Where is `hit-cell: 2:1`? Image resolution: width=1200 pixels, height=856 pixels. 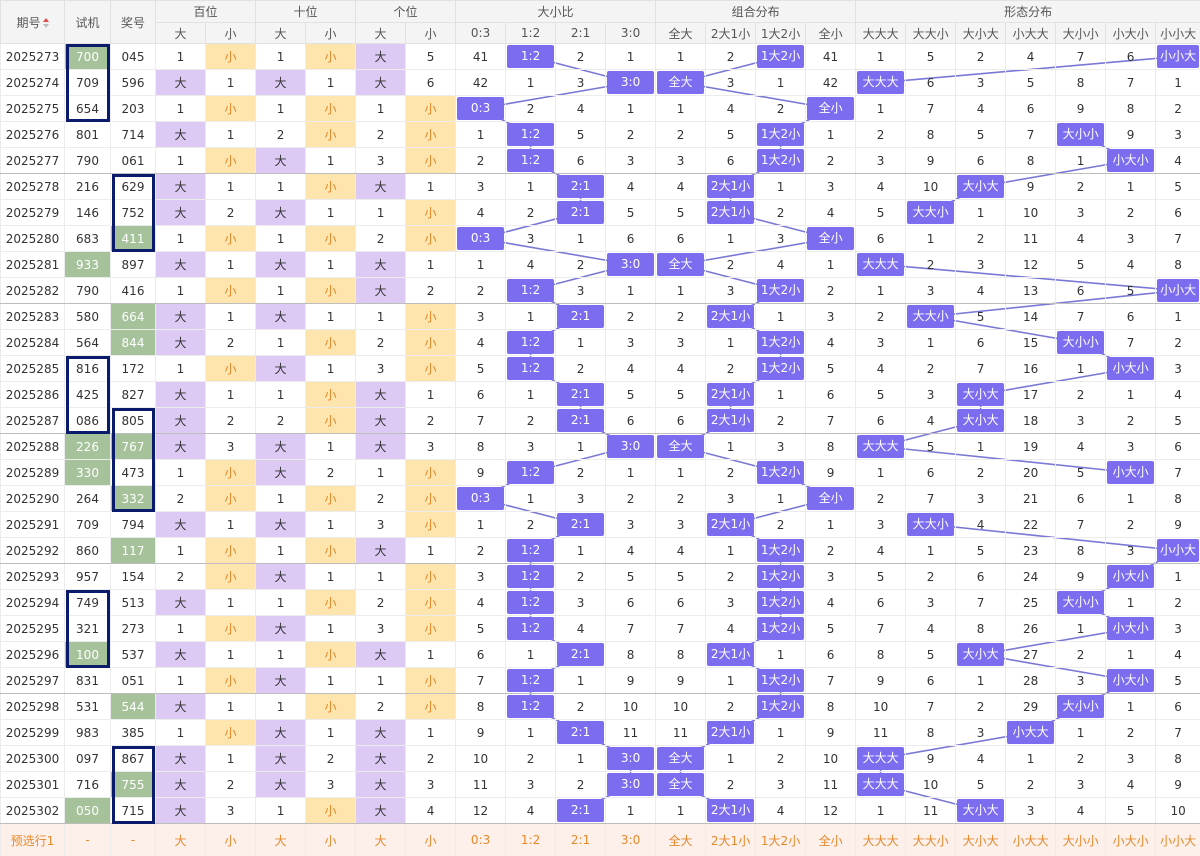
hit-cell: 2:1 is located at coordinates (581, 316).